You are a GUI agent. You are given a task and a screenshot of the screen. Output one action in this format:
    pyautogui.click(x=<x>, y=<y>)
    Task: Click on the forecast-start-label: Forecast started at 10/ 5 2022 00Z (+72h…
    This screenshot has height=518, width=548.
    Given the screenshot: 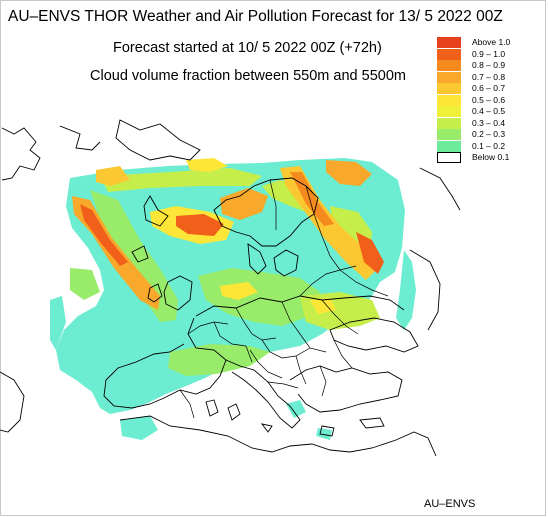 What is the action you would take?
    pyautogui.click(x=247, y=48)
    